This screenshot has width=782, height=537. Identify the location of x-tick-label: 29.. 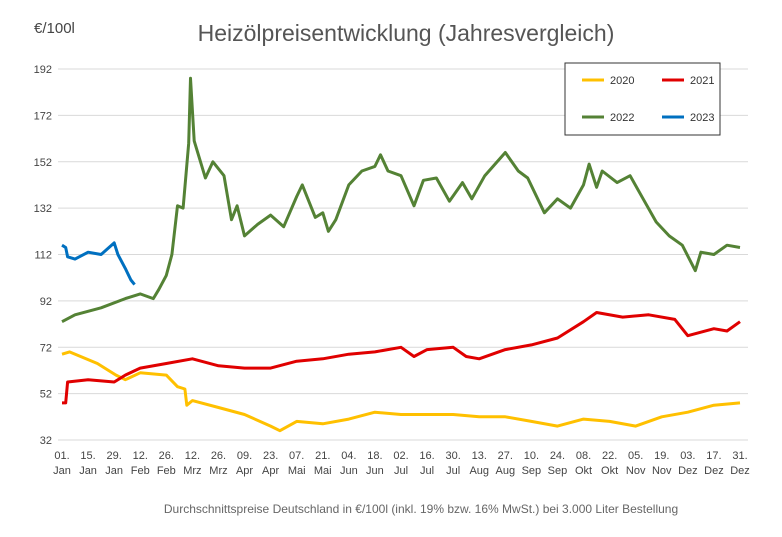
(114, 456).